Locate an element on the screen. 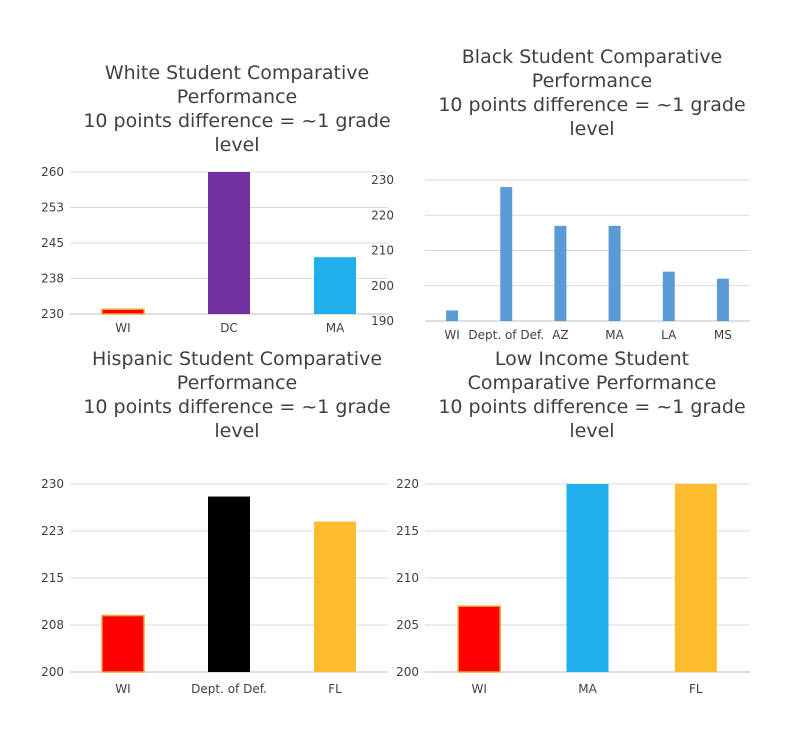 The width and height of the screenshot is (793, 738). x-category-label: LA is located at coordinates (669, 335).